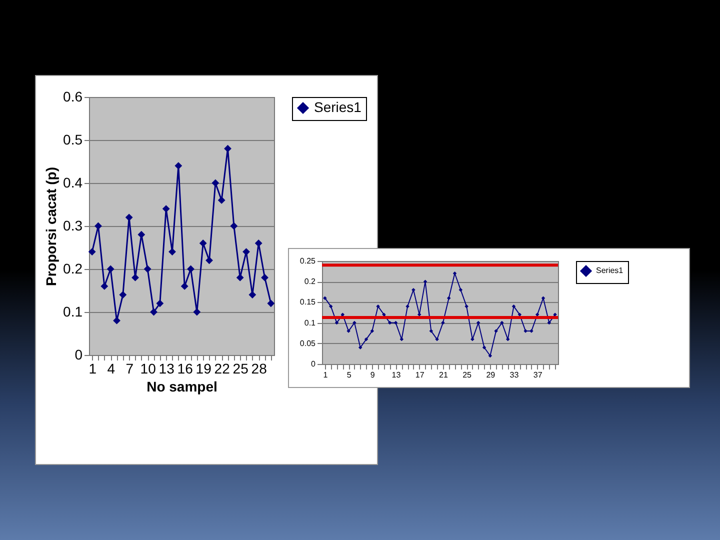 Image resolution: width=720 pixels, height=540 pixels. I want to click on y-tick-label: 0.15, so click(308, 302).